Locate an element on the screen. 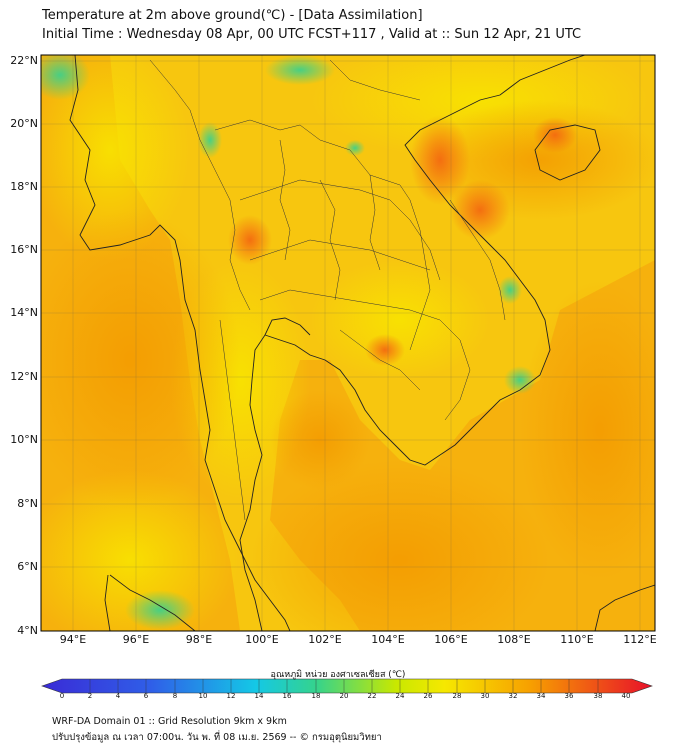 The image size is (676, 756). colorbar-title: อุณหภูมิ หน่วย องศาเซลเซียส (℃) is located at coordinates (338, 675).